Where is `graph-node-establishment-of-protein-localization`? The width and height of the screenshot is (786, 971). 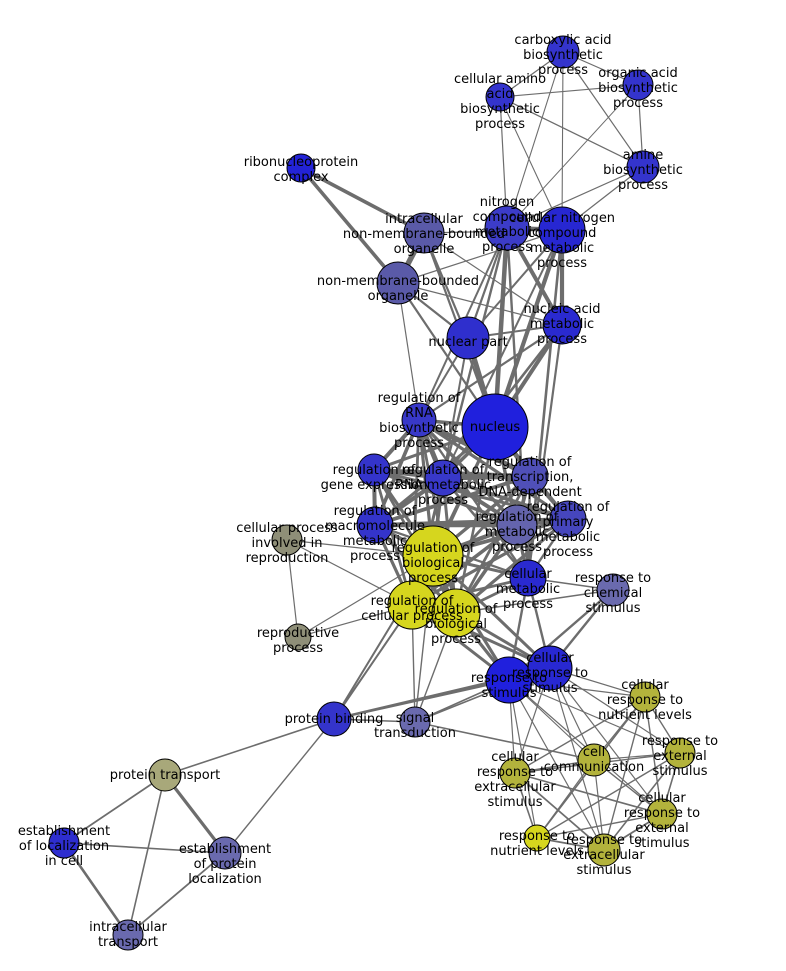
graph-node-establishment-of-protein-localization is located at coordinates (225, 853).